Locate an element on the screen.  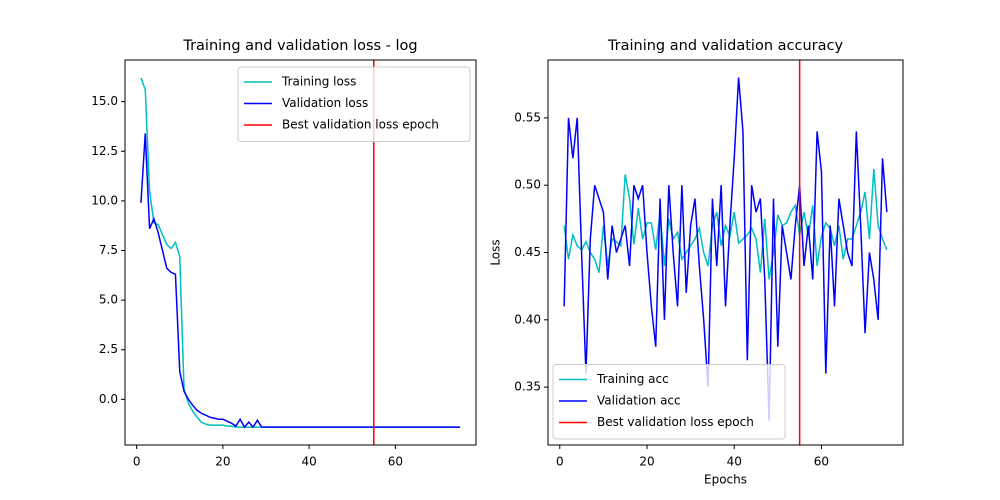
y-tick-label: 0.50 is located at coordinates (527, 185).